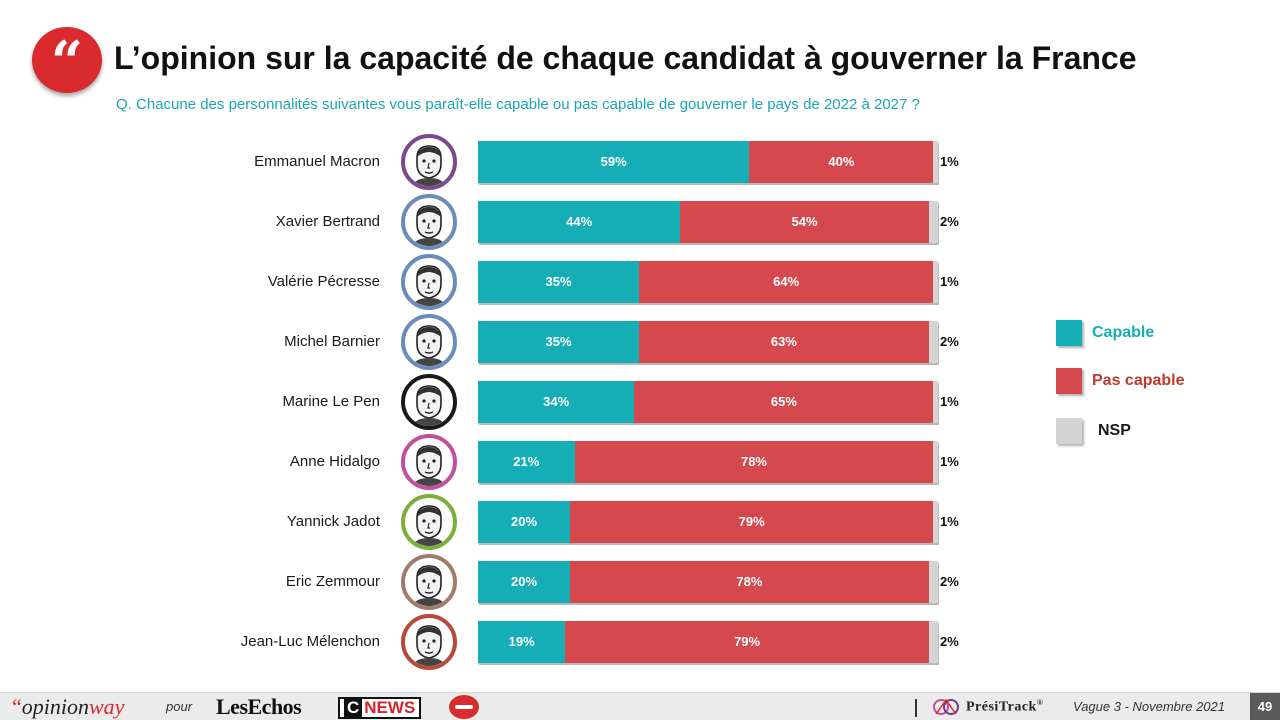 This screenshot has width=1280, height=720. Describe the element at coordinates (332, 341) in the screenshot. I see `candidate-name: Michel Barnier` at that location.